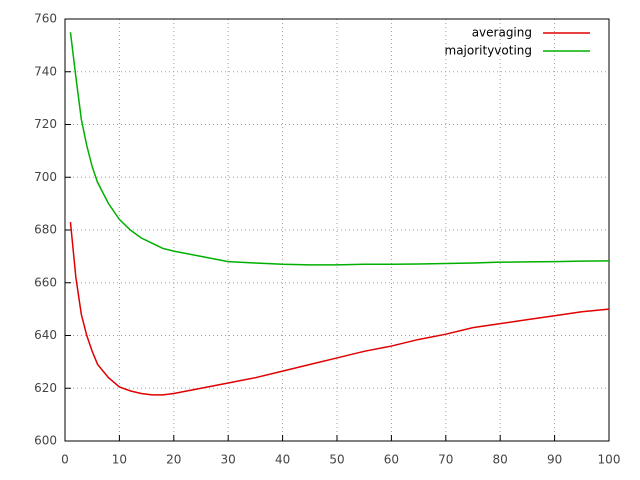 This screenshot has width=640, height=480. Describe the element at coordinates (119, 460) in the screenshot. I see `x-tick-label: 10` at that location.